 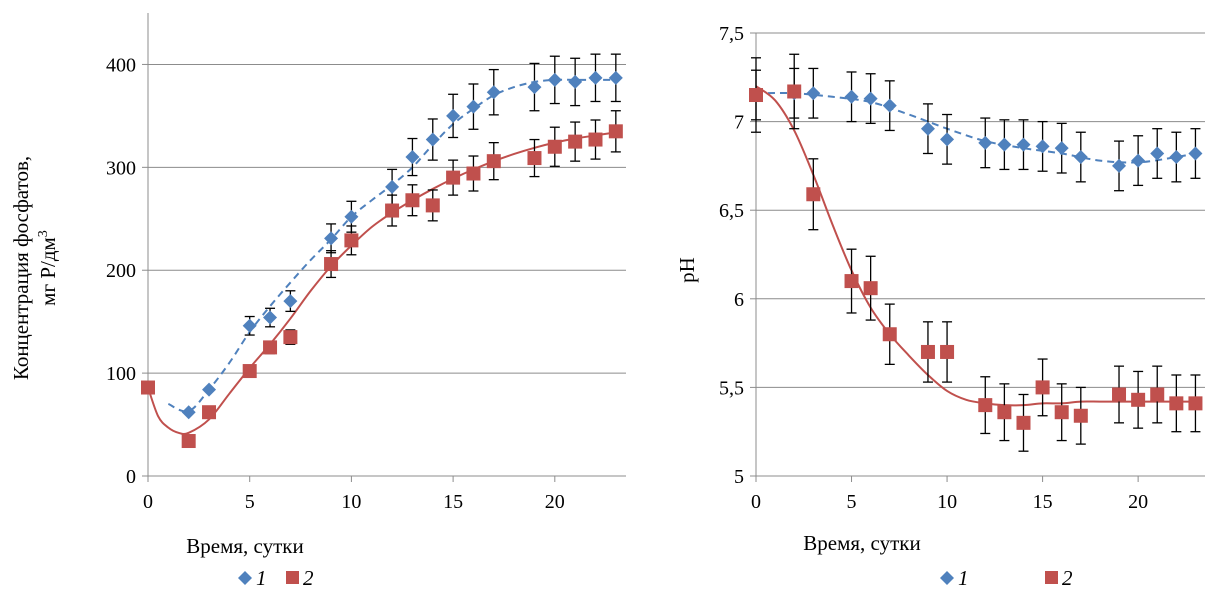 I want to click on x-tick-label: 10, so click(x=947, y=502).